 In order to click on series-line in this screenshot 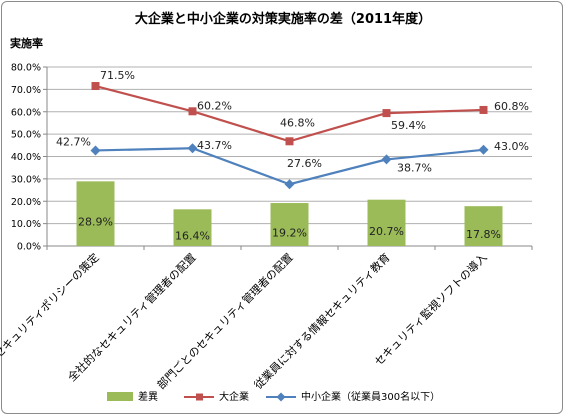, I will do `click(289, 113)`.